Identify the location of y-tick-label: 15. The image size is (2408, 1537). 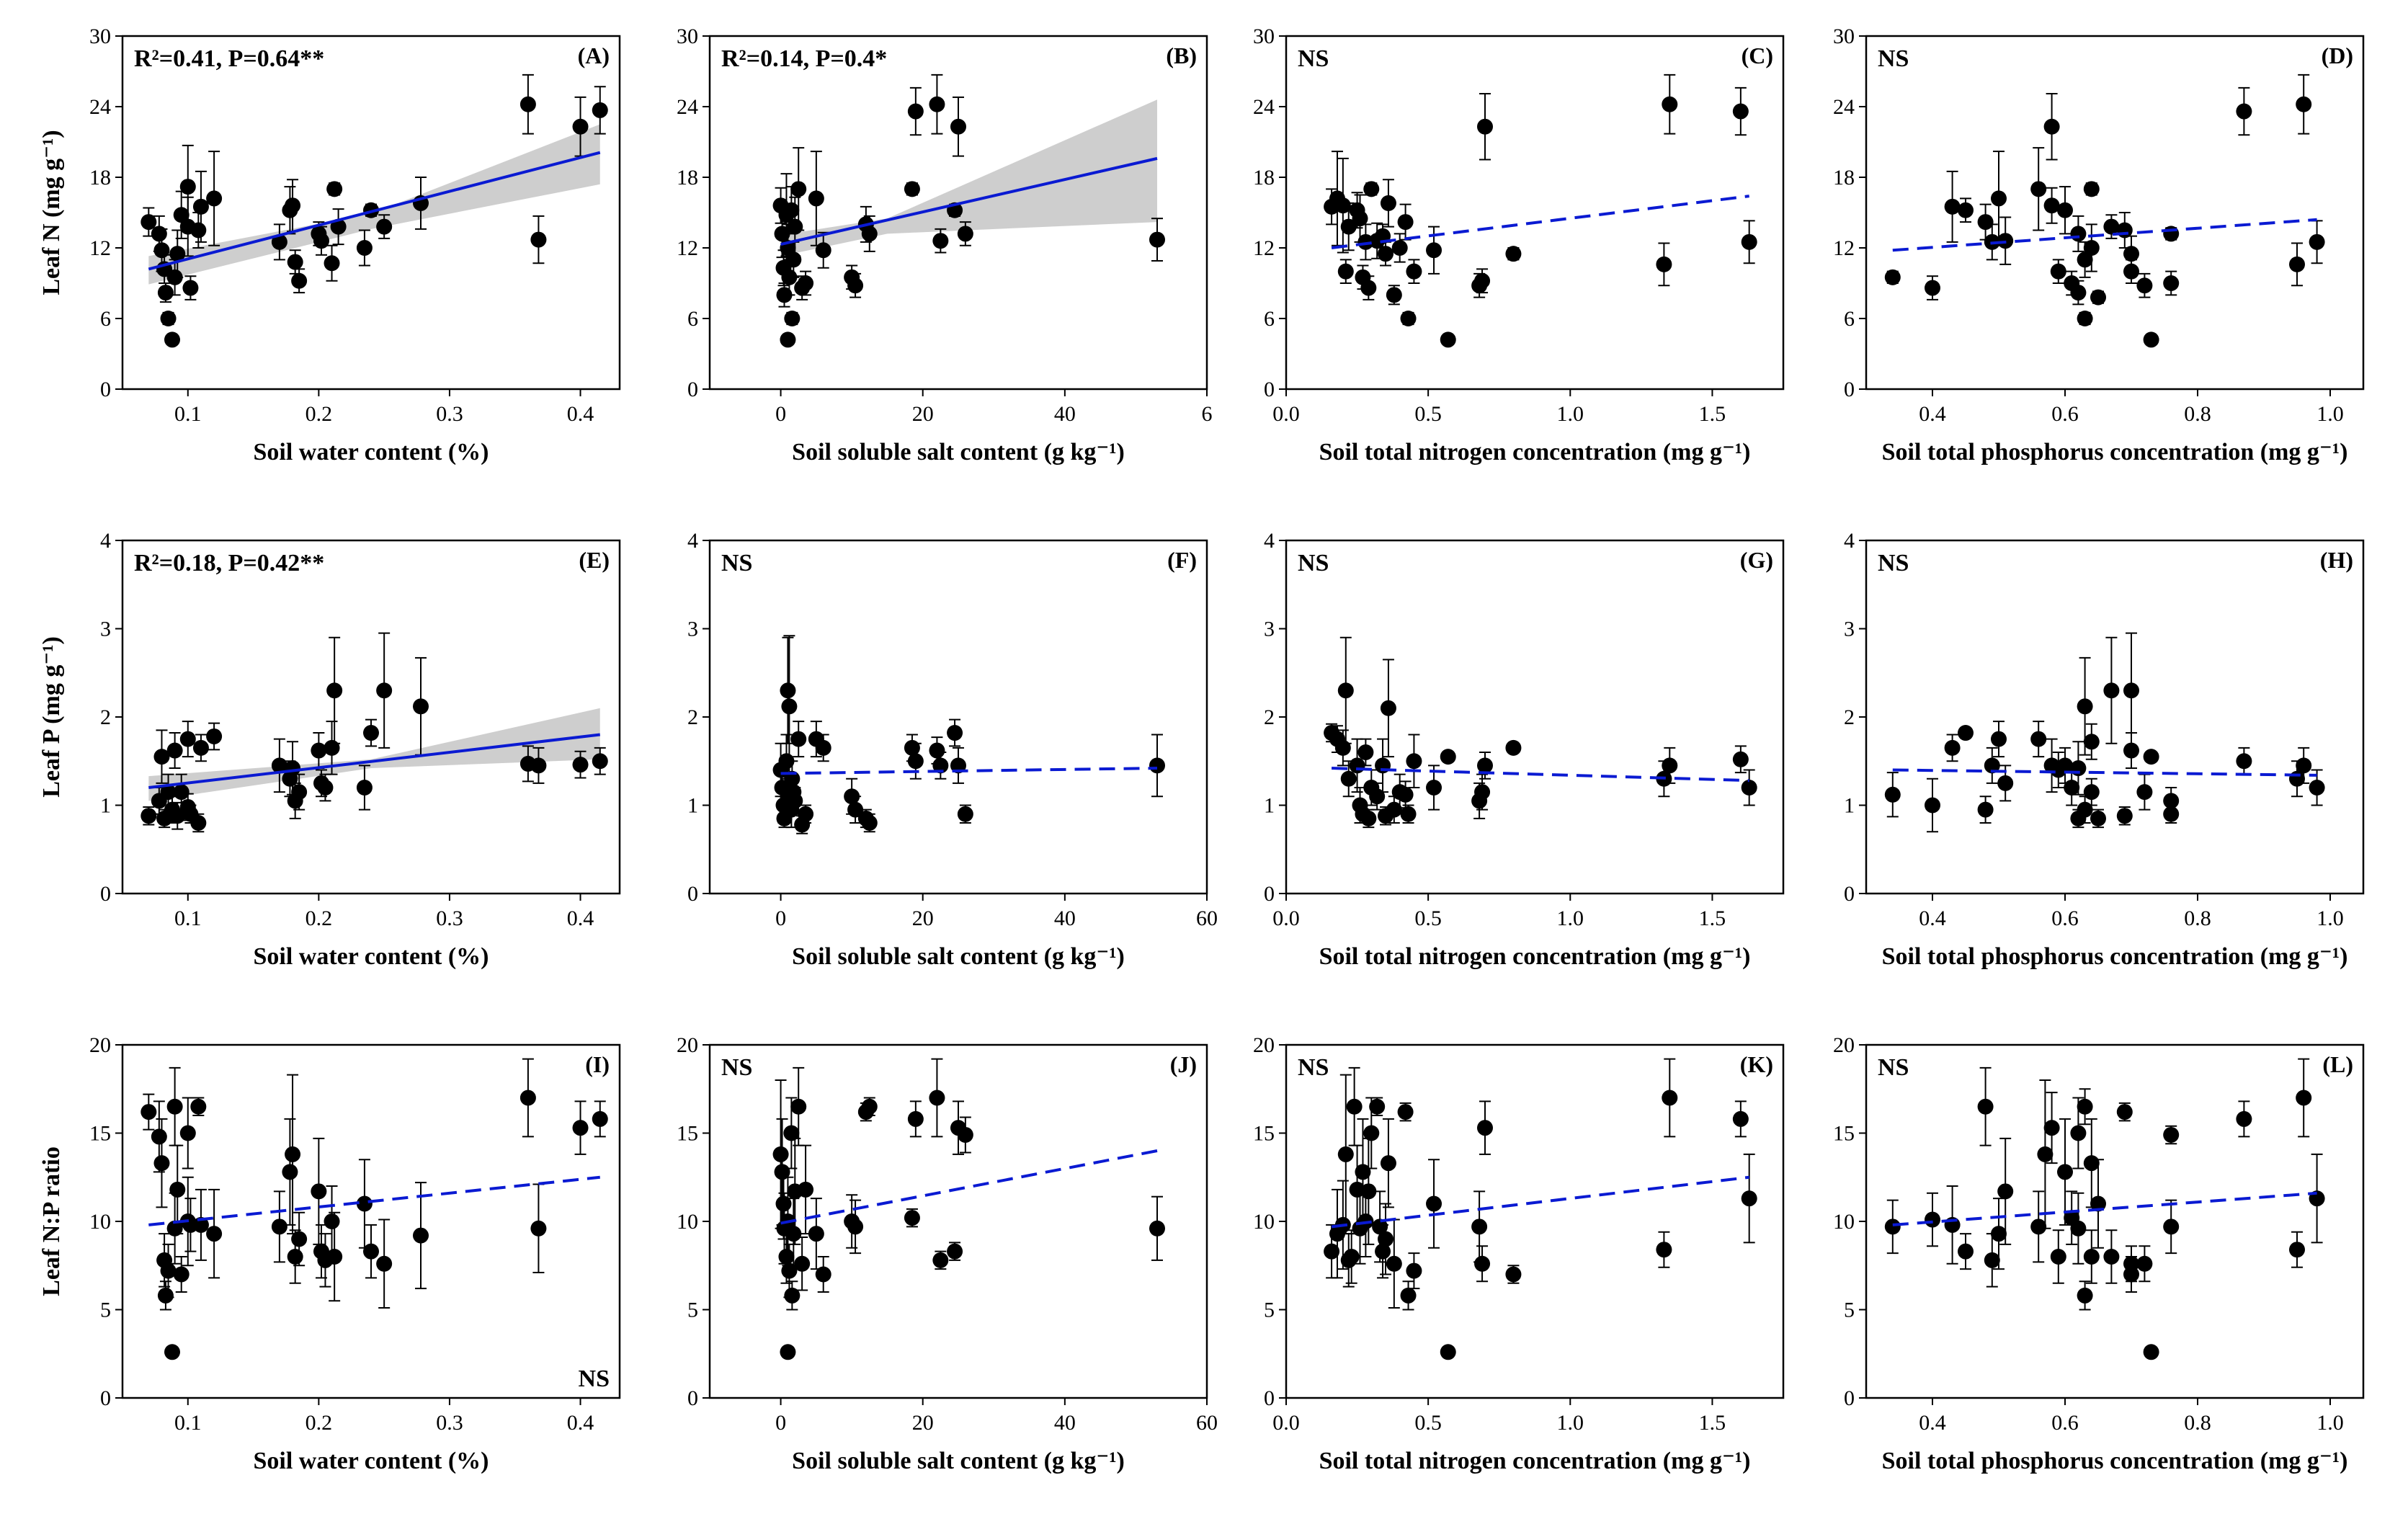
(1264, 1134).